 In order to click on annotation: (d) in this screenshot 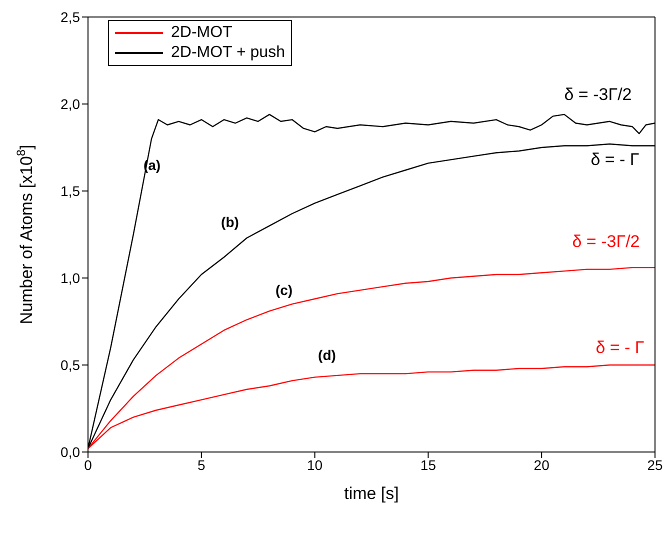, I will do `click(327, 355)`.